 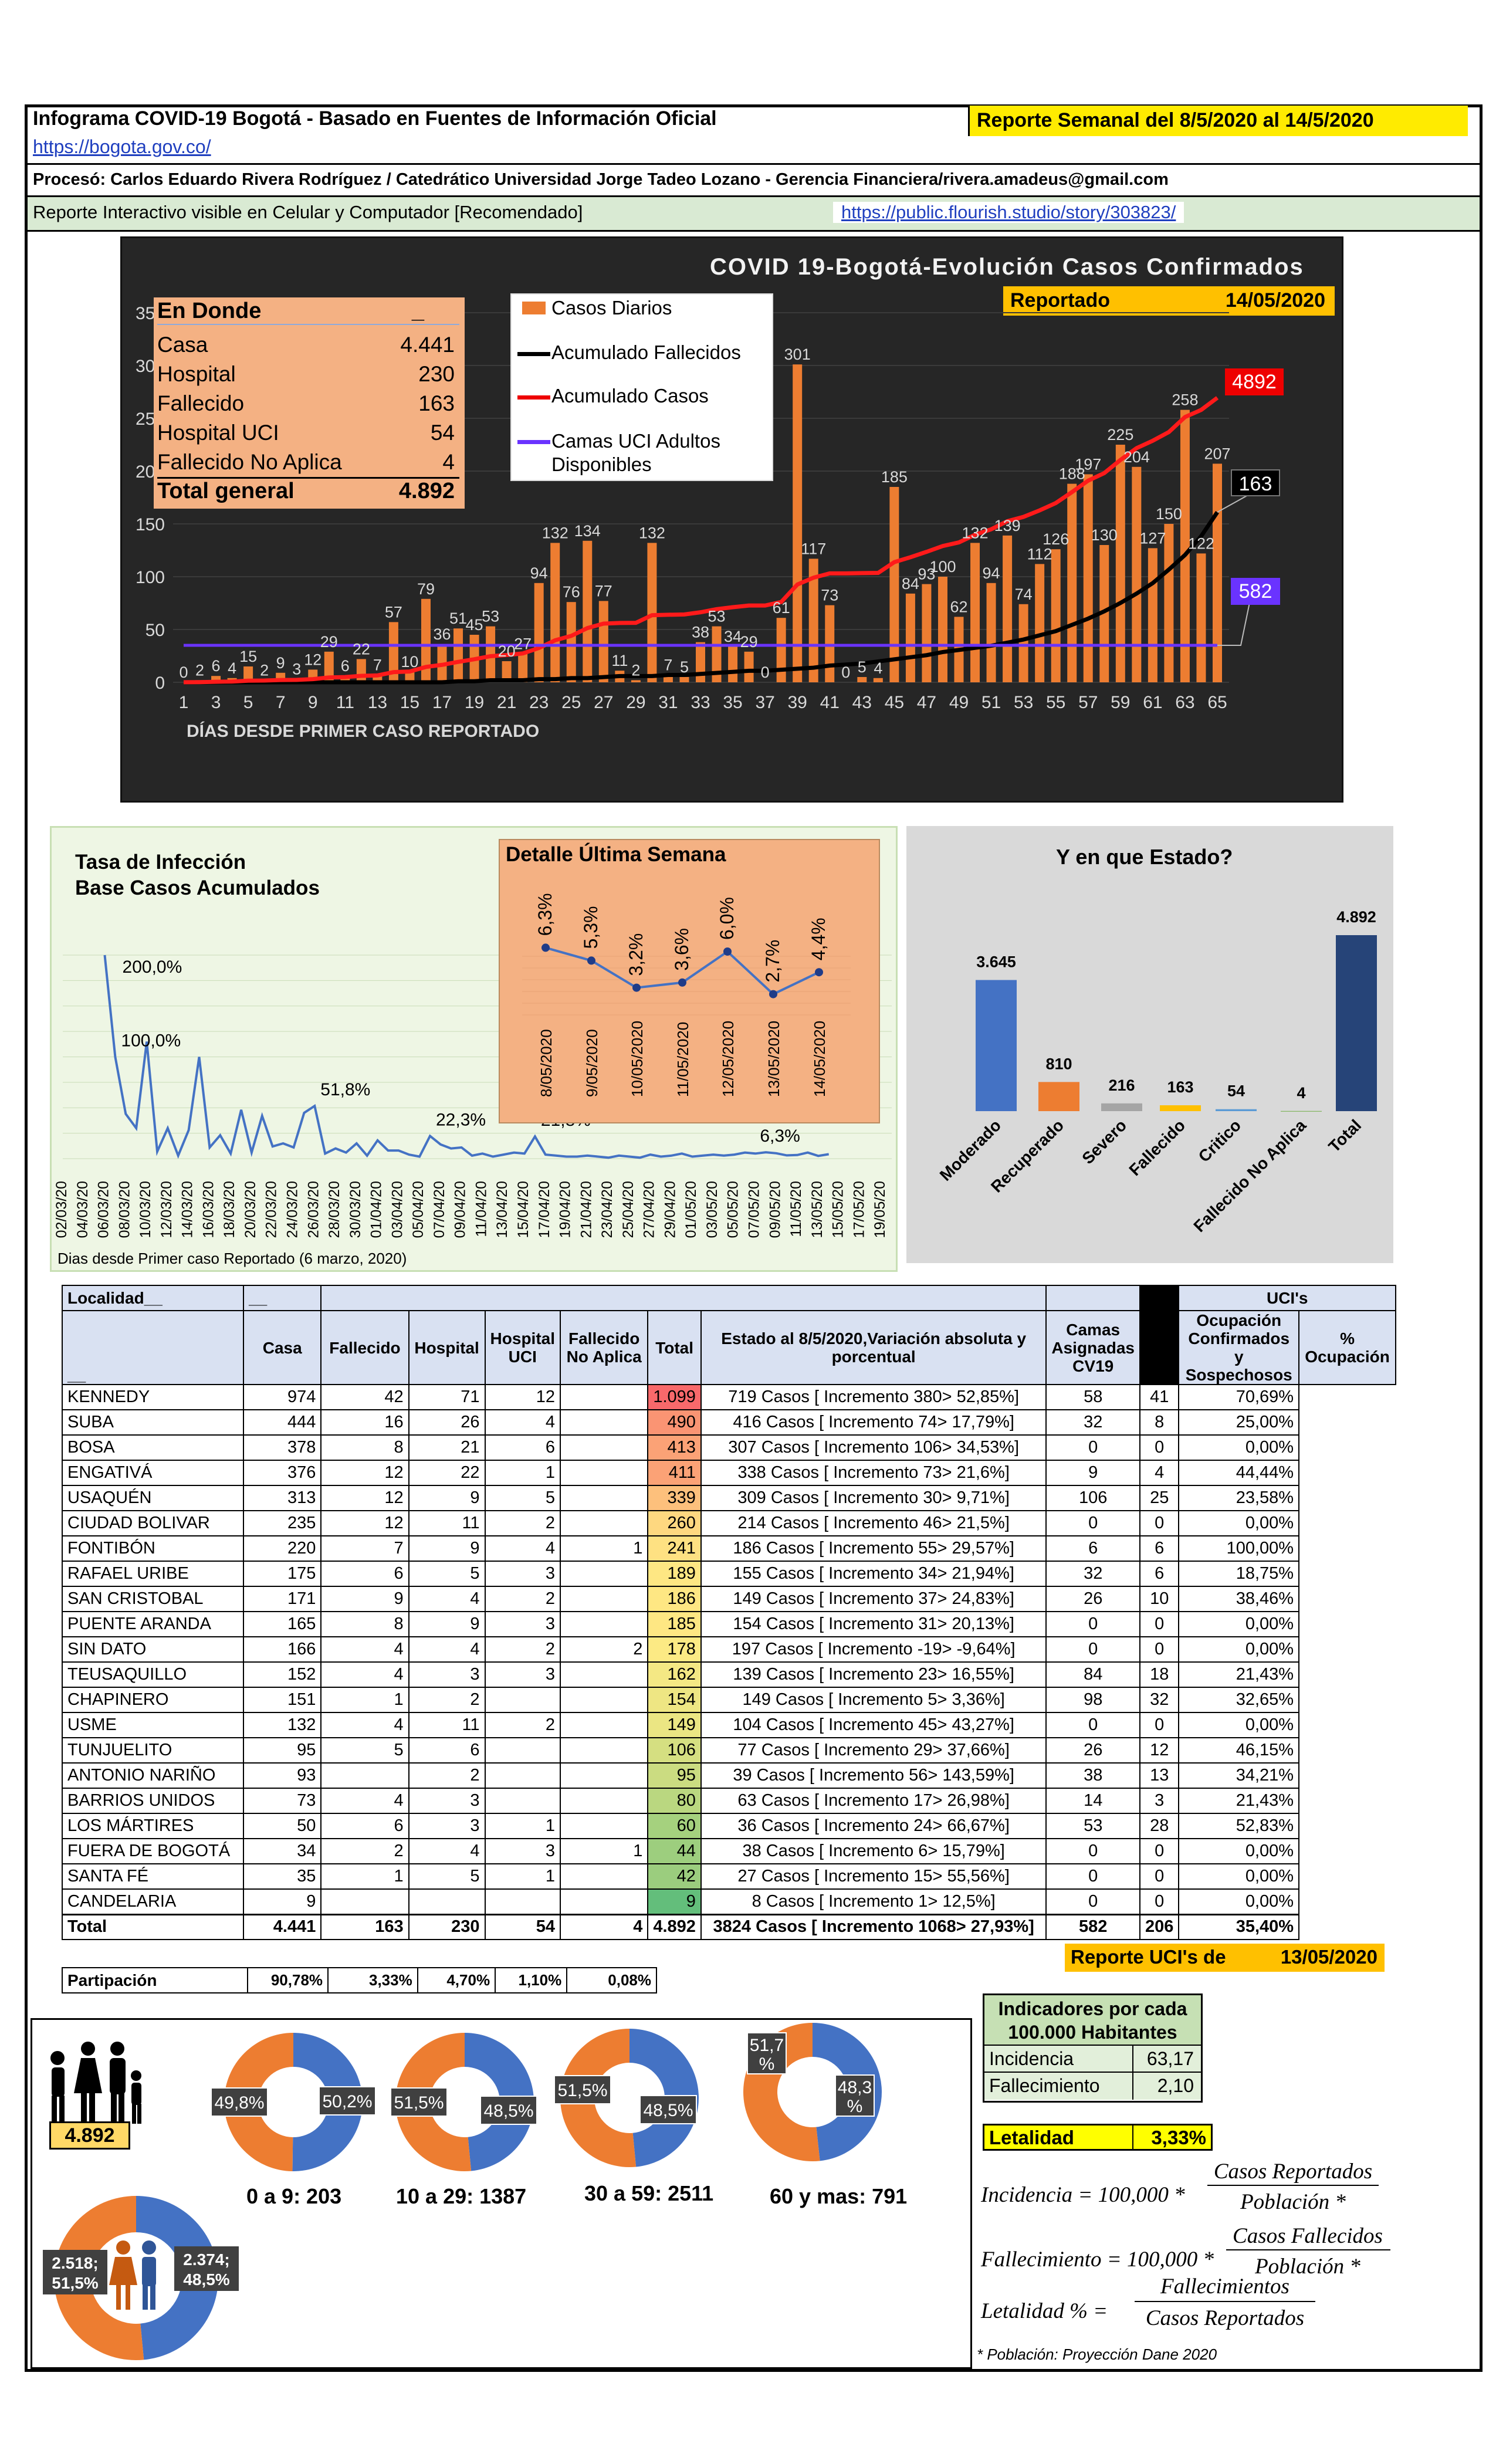 I want to click on hospital-uci-cell: 3, so click(x=522, y=1624).